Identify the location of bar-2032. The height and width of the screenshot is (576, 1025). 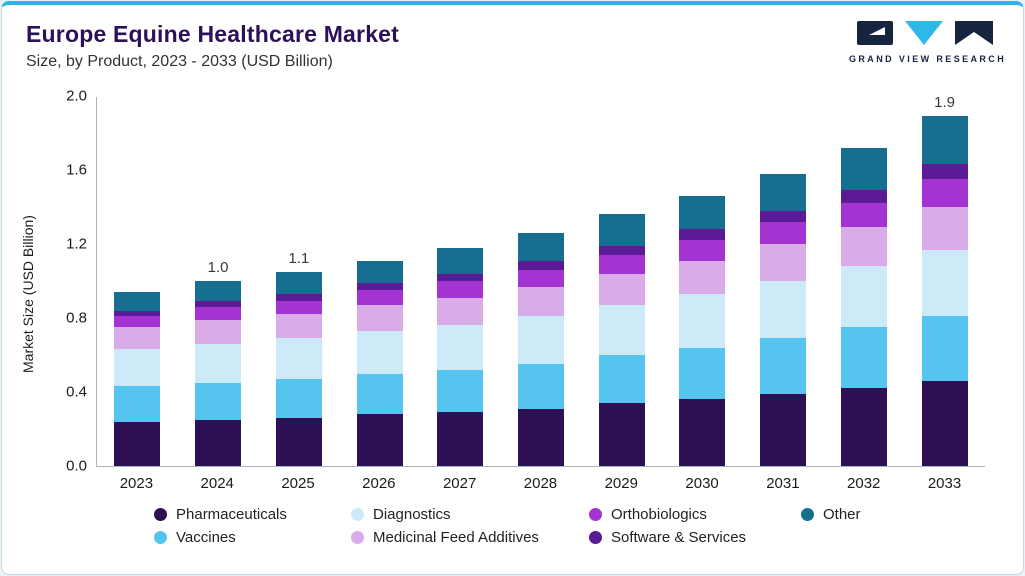
(863, 281).